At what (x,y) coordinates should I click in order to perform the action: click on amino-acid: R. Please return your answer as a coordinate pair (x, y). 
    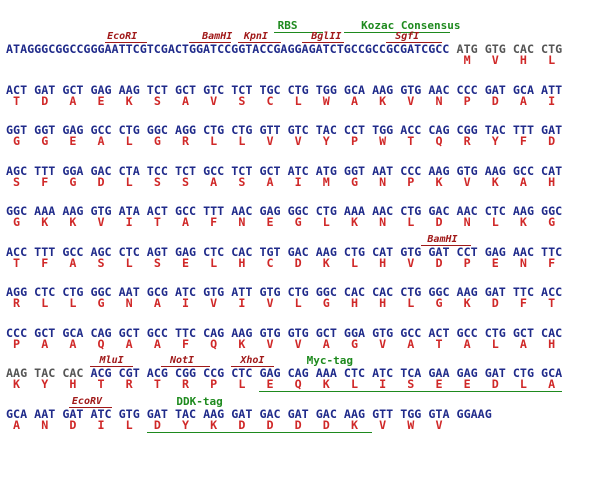
    Looking at the image, I should click on (129, 384).